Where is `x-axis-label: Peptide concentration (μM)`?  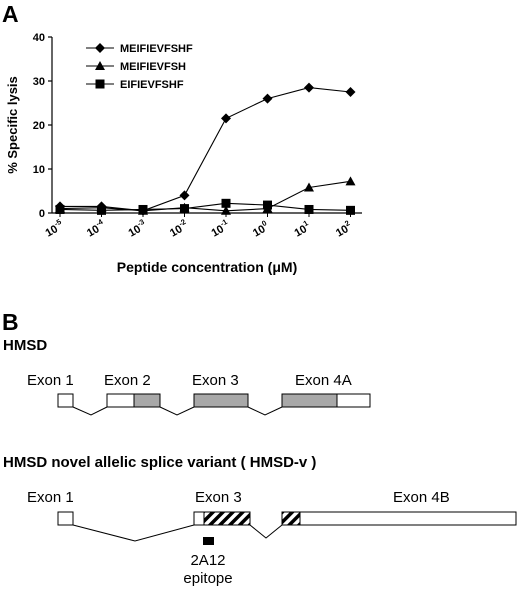 x-axis-label: Peptide concentration (μM) is located at coordinates (207, 267).